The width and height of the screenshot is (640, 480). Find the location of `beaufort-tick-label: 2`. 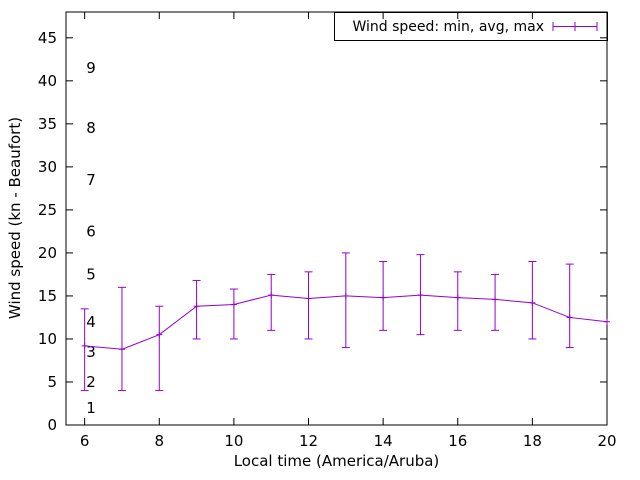

beaufort-tick-label: 2 is located at coordinates (91, 382).